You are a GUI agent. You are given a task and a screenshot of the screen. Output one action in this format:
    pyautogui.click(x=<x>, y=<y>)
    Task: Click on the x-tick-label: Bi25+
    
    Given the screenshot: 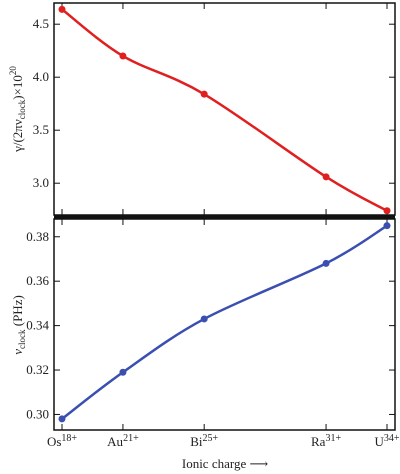 What is the action you would take?
    pyautogui.click(x=204, y=441)
    